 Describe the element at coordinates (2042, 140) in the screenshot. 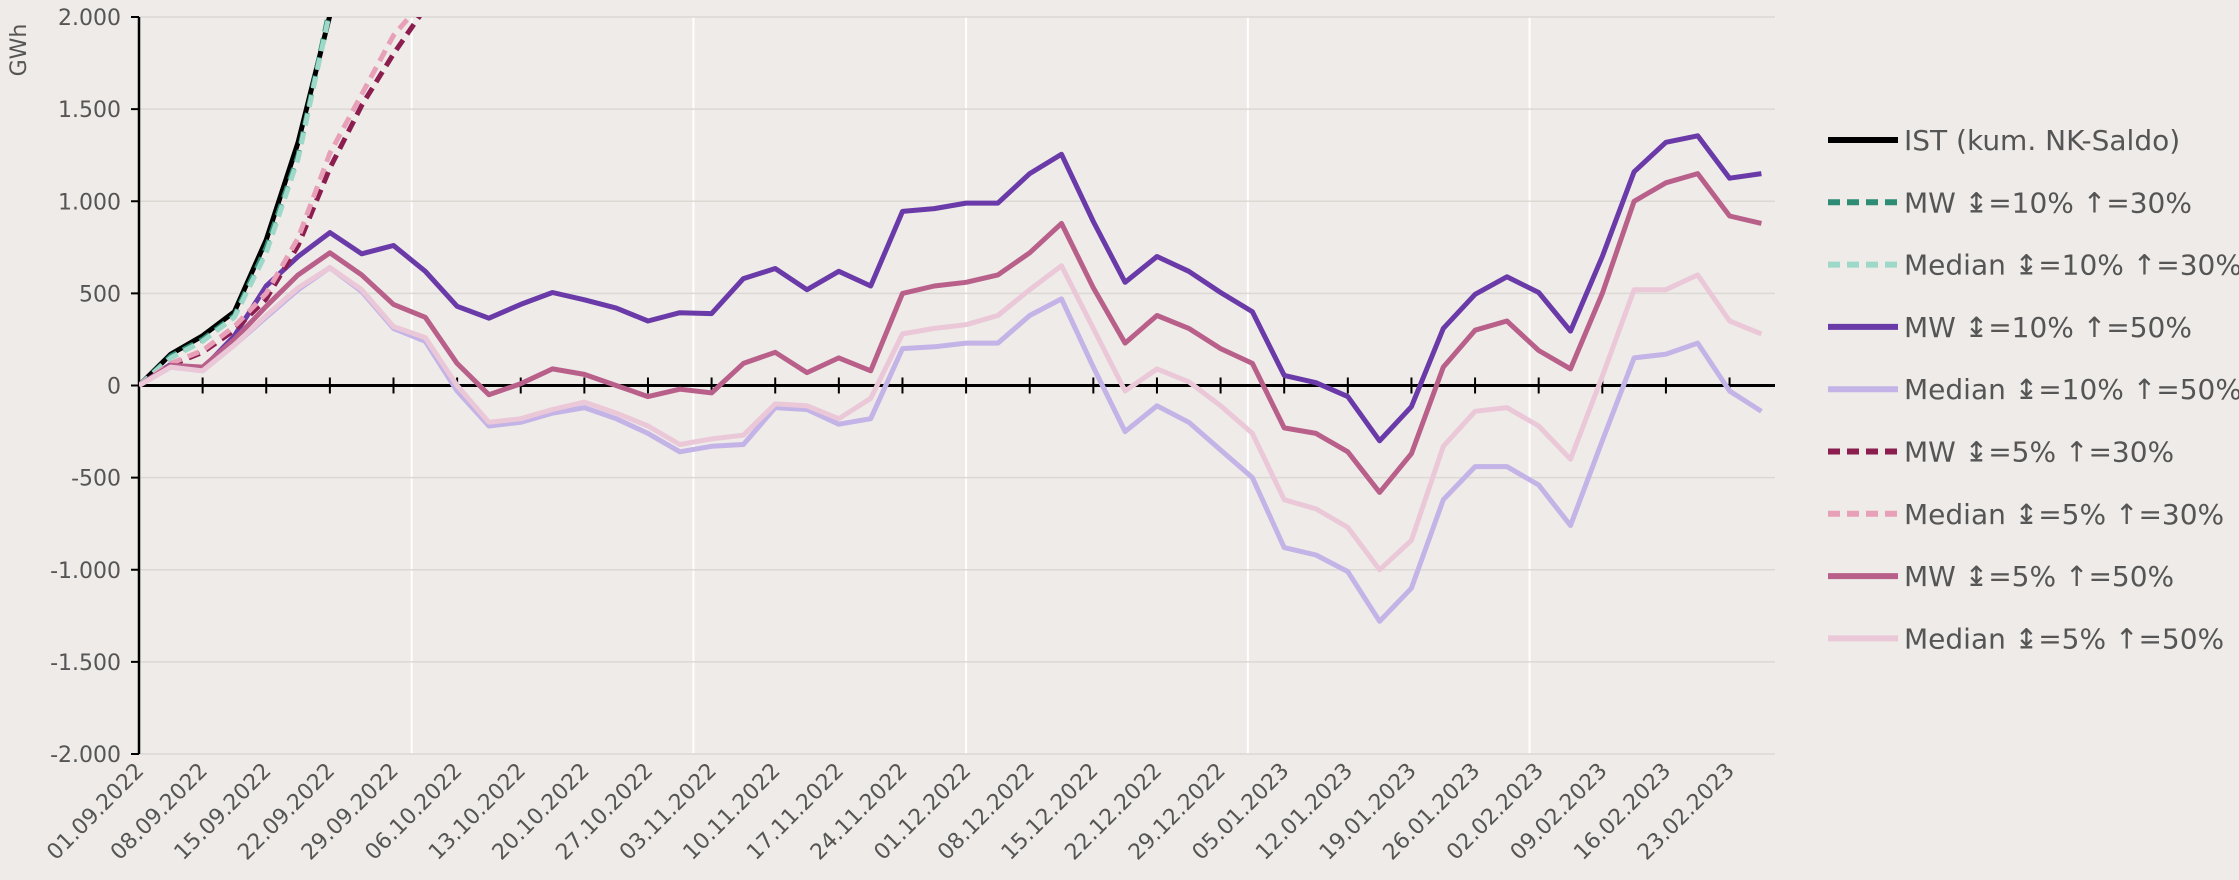

I see `legend-label: IST (kum. NK-Saldo)` at that location.